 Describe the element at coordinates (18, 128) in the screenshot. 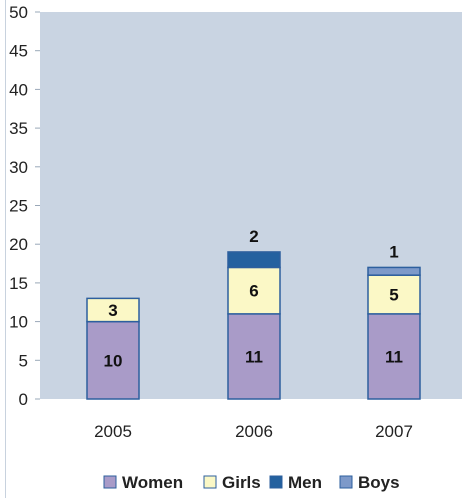

I see `y-tick-label: 35` at that location.